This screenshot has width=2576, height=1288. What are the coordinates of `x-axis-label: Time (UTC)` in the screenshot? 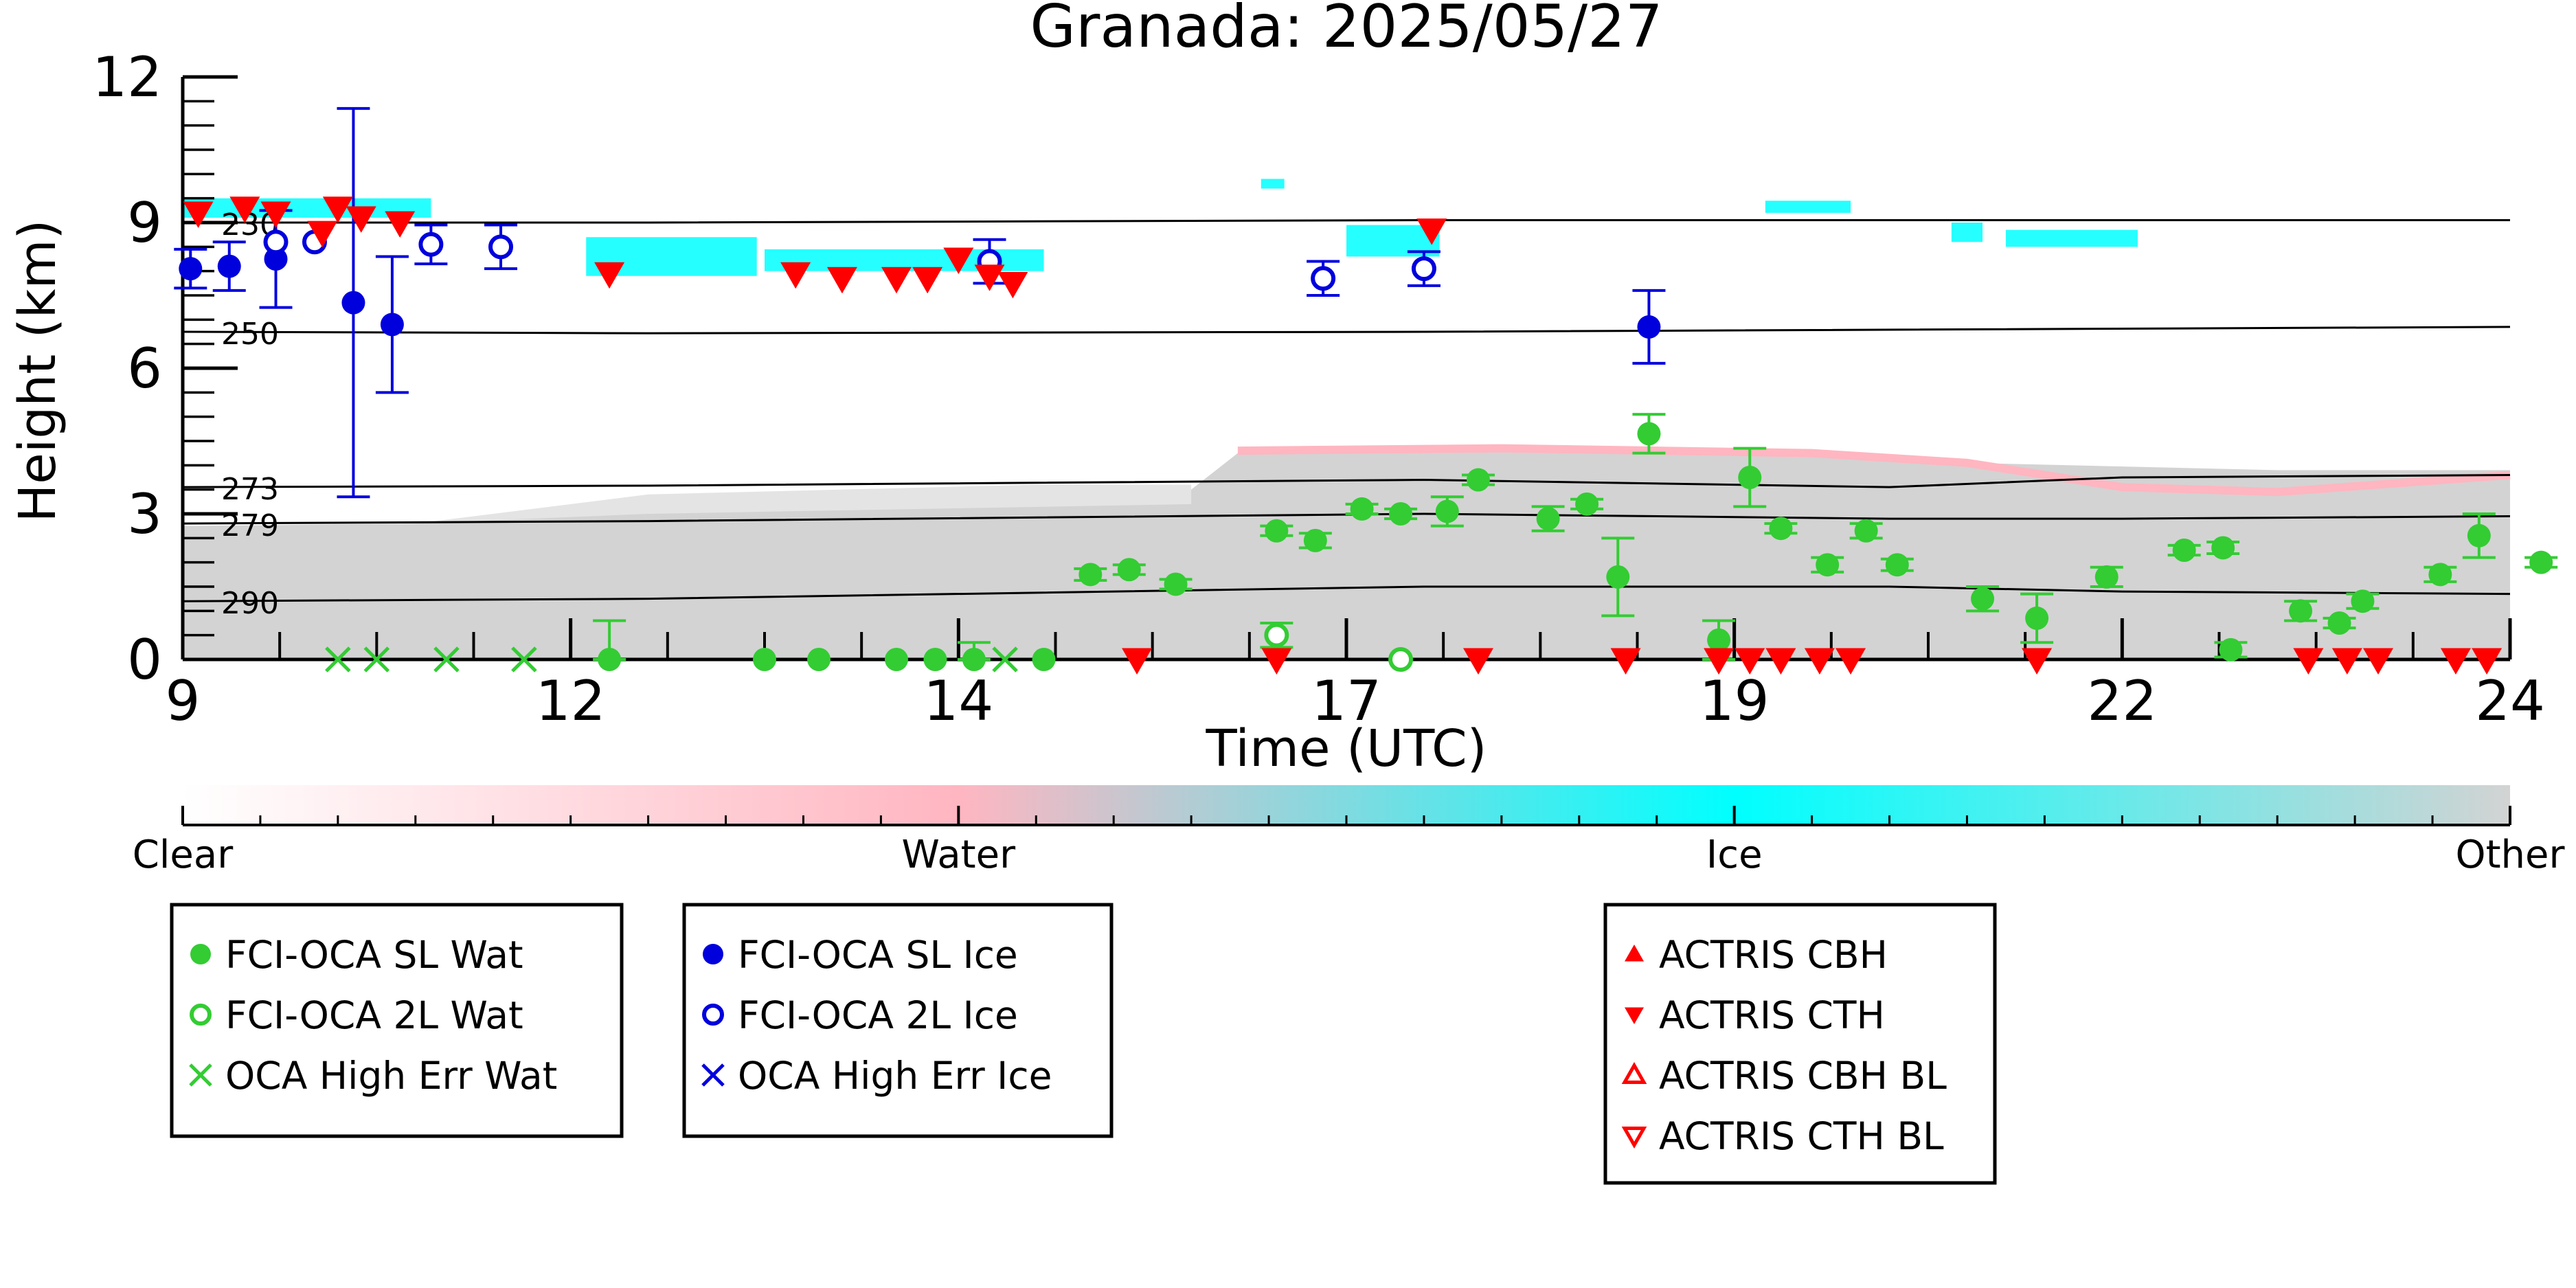 It's located at (1346, 748).